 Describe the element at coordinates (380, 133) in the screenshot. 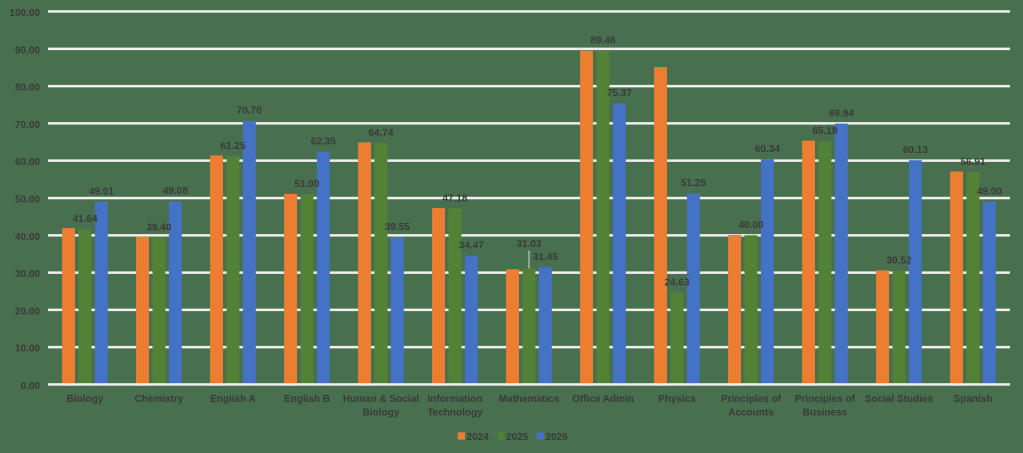

I see `svg-text: 64.74` at that location.